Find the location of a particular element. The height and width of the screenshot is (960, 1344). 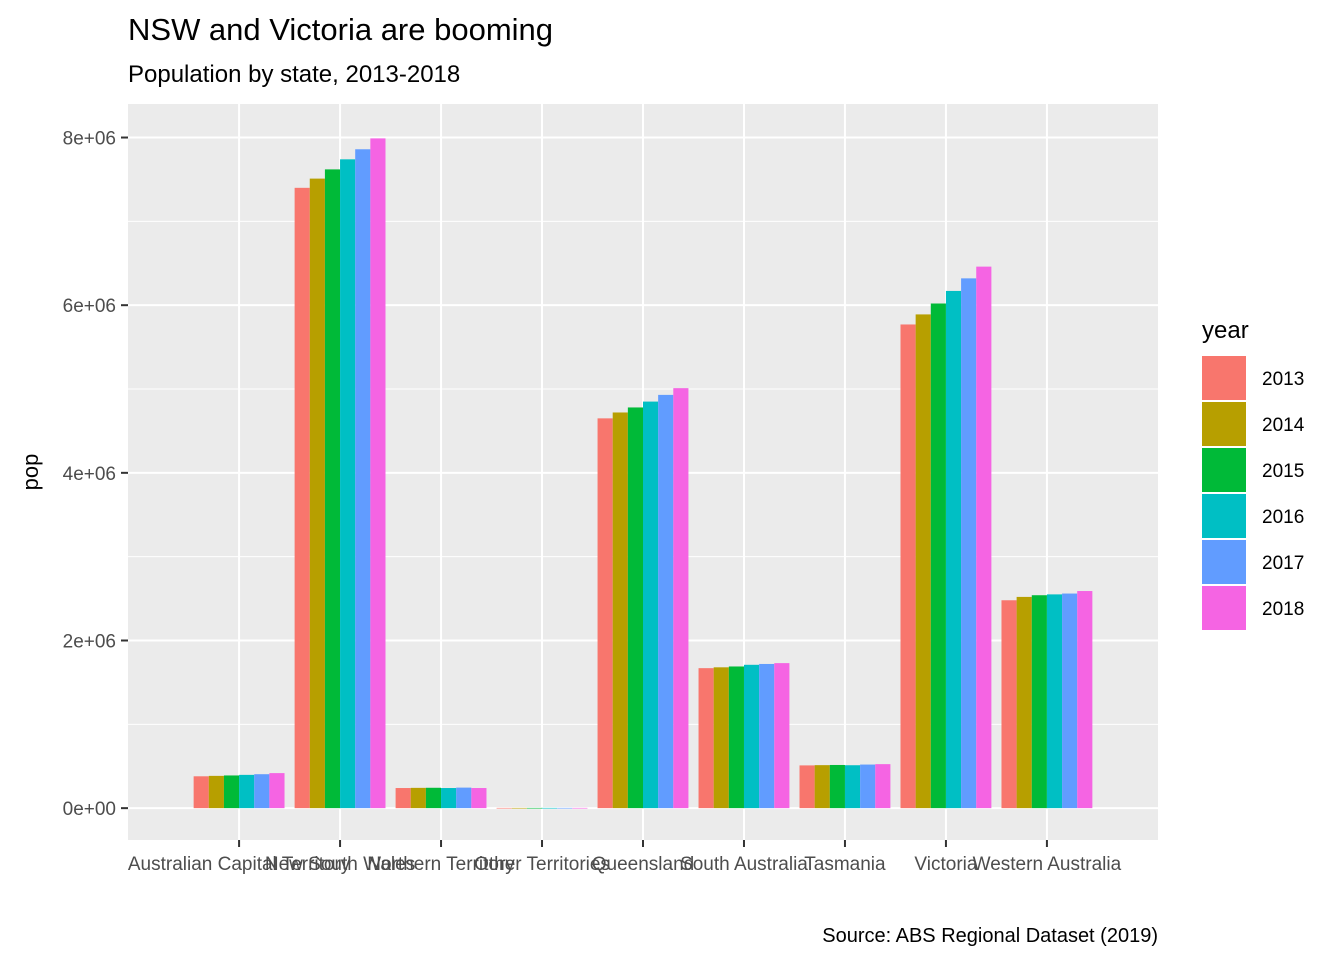

x-tick-label: Victoria is located at coordinates (945, 864).